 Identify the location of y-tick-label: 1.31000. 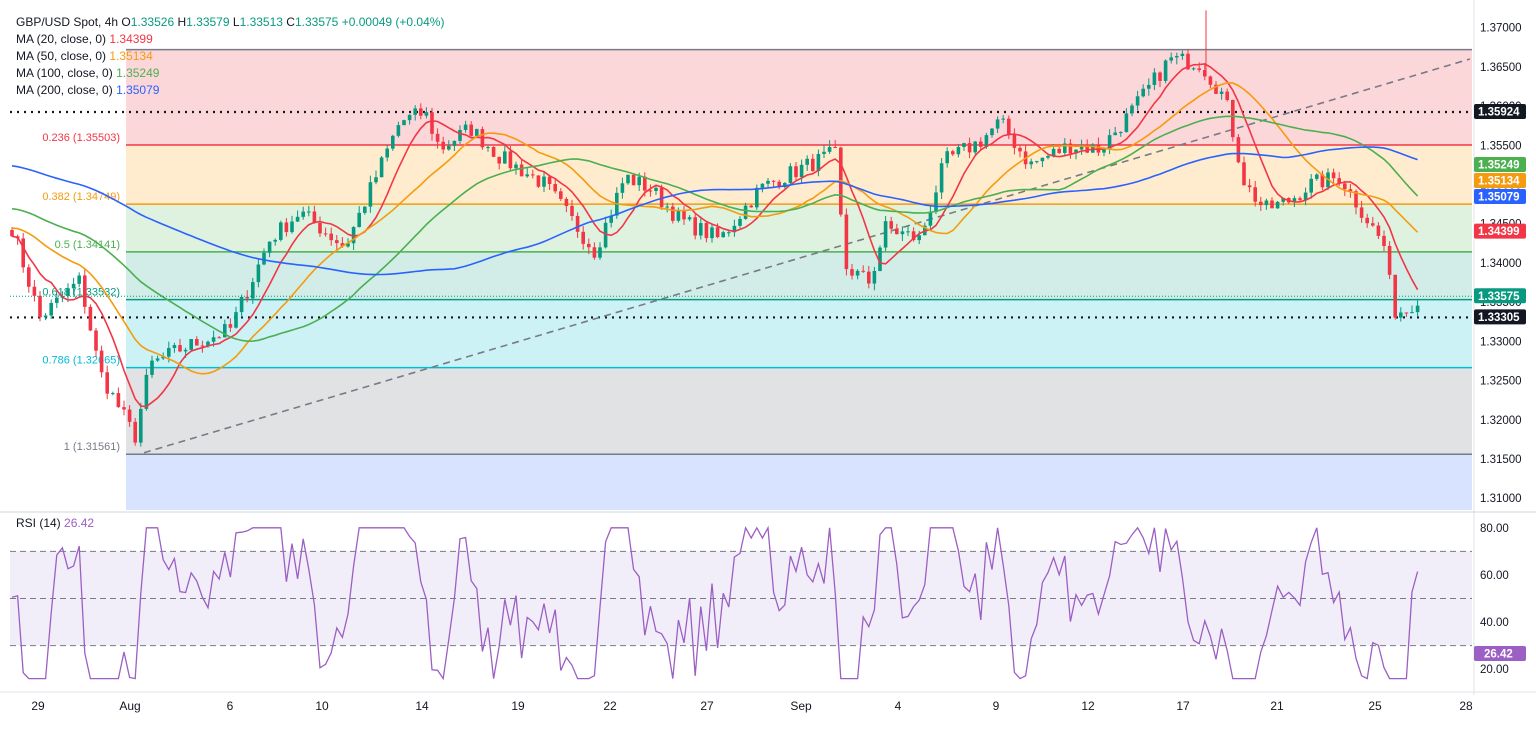
(1501, 499).